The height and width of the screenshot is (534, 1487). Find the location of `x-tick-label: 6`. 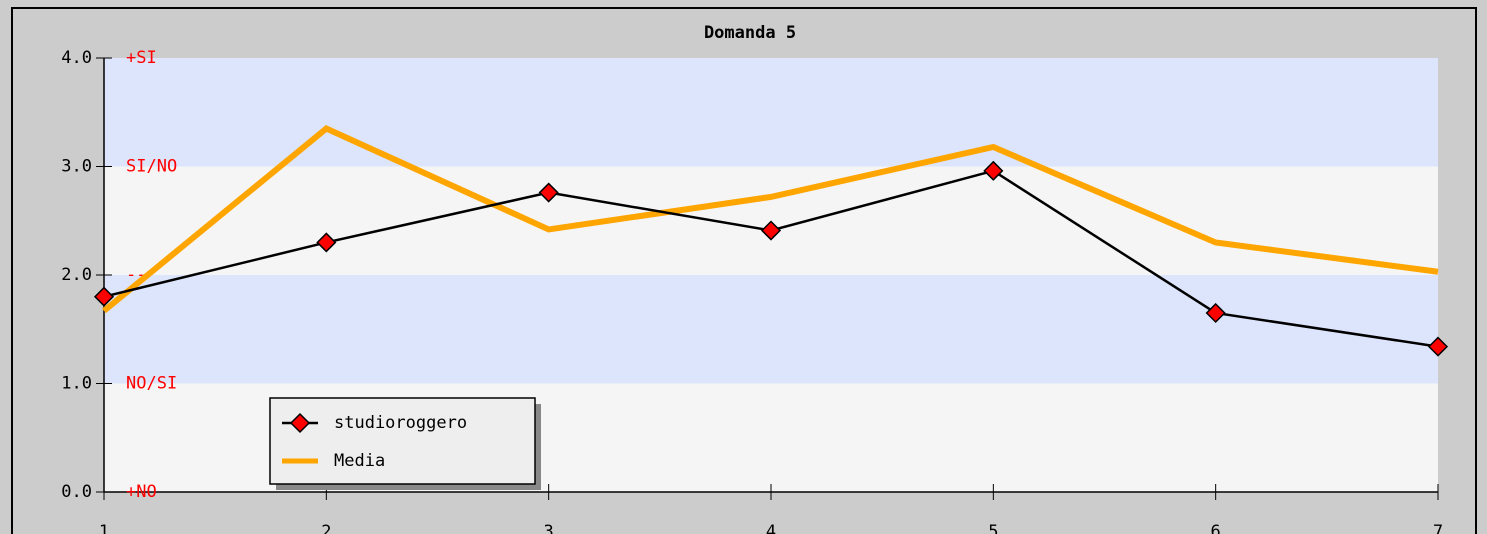

x-tick-label: 6 is located at coordinates (1216, 528).